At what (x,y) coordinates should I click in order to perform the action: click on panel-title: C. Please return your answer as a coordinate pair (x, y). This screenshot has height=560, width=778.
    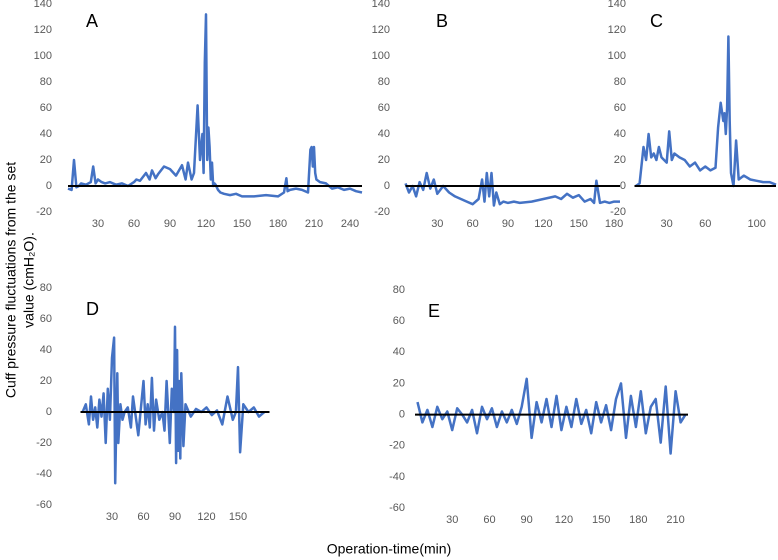
    Looking at the image, I should click on (656, 21).